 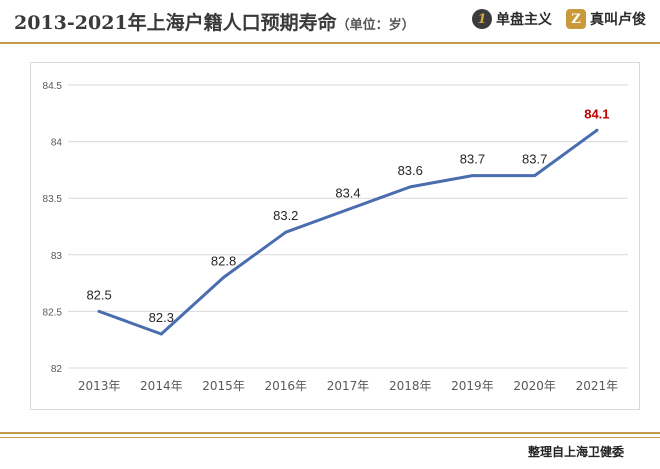 I want to click on chart-title: 2013-2021年上海户籍人口预期寿命（单位：岁）, so click(x=214, y=21).